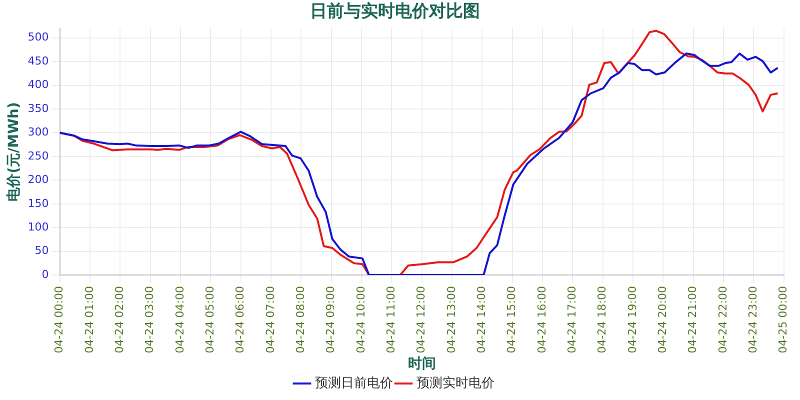  Describe the element at coordinates (481, 320) in the screenshot. I see `x-tick-label: 04-24 14:00` at that location.